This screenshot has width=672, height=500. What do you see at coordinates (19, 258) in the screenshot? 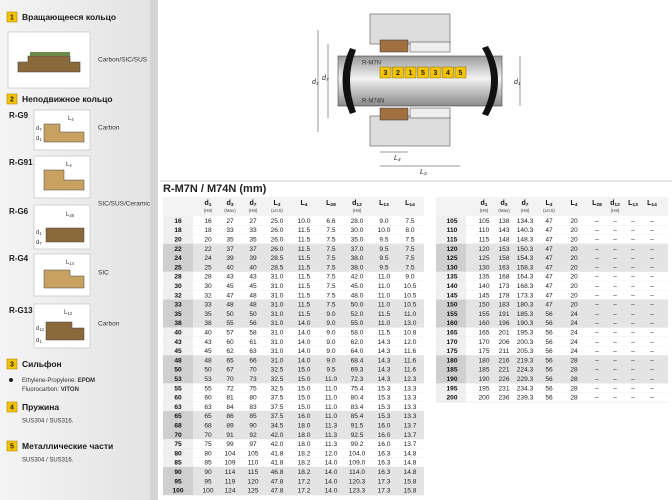
I see `variant-code: R-G4` at bounding box center [19, 258].